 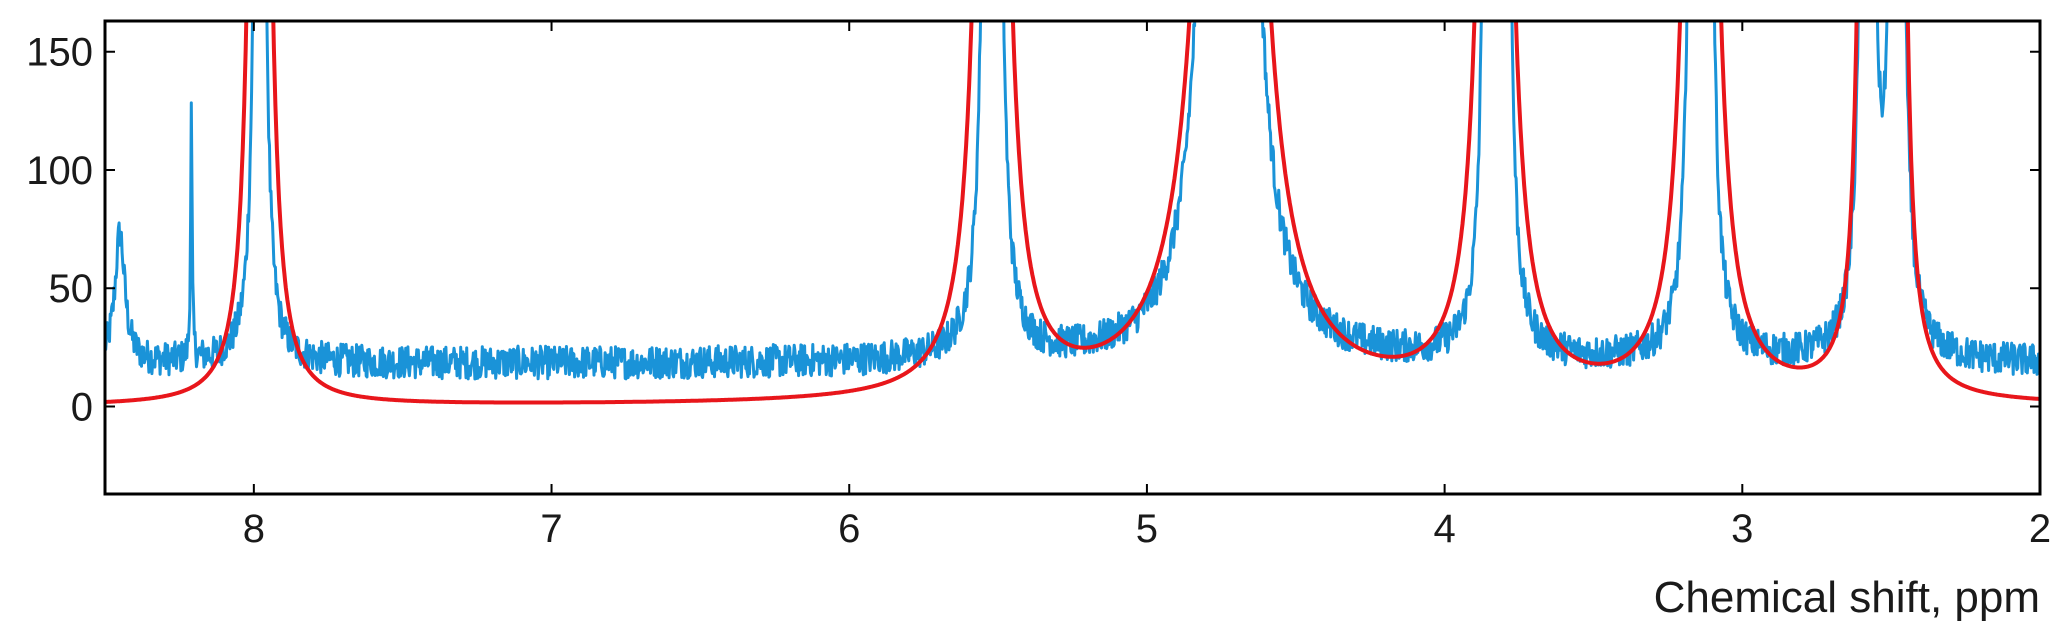 What do you see at coordinates (59, 171) in the screenshot?
I see `y-tick-label: 100` at bounding box center [59, 171].